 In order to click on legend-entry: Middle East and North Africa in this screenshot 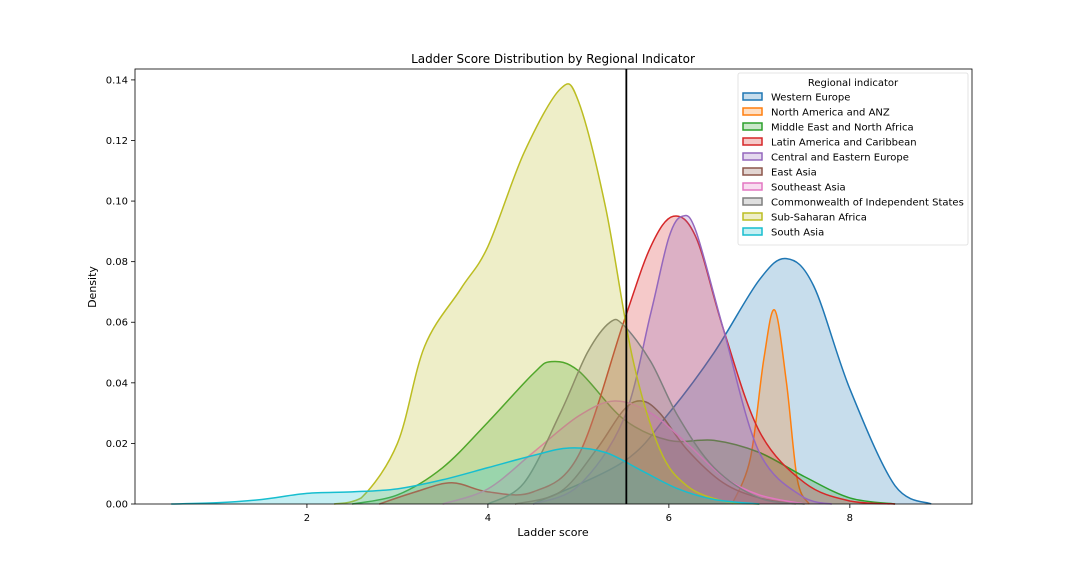, I will do `click(828, 128)`.